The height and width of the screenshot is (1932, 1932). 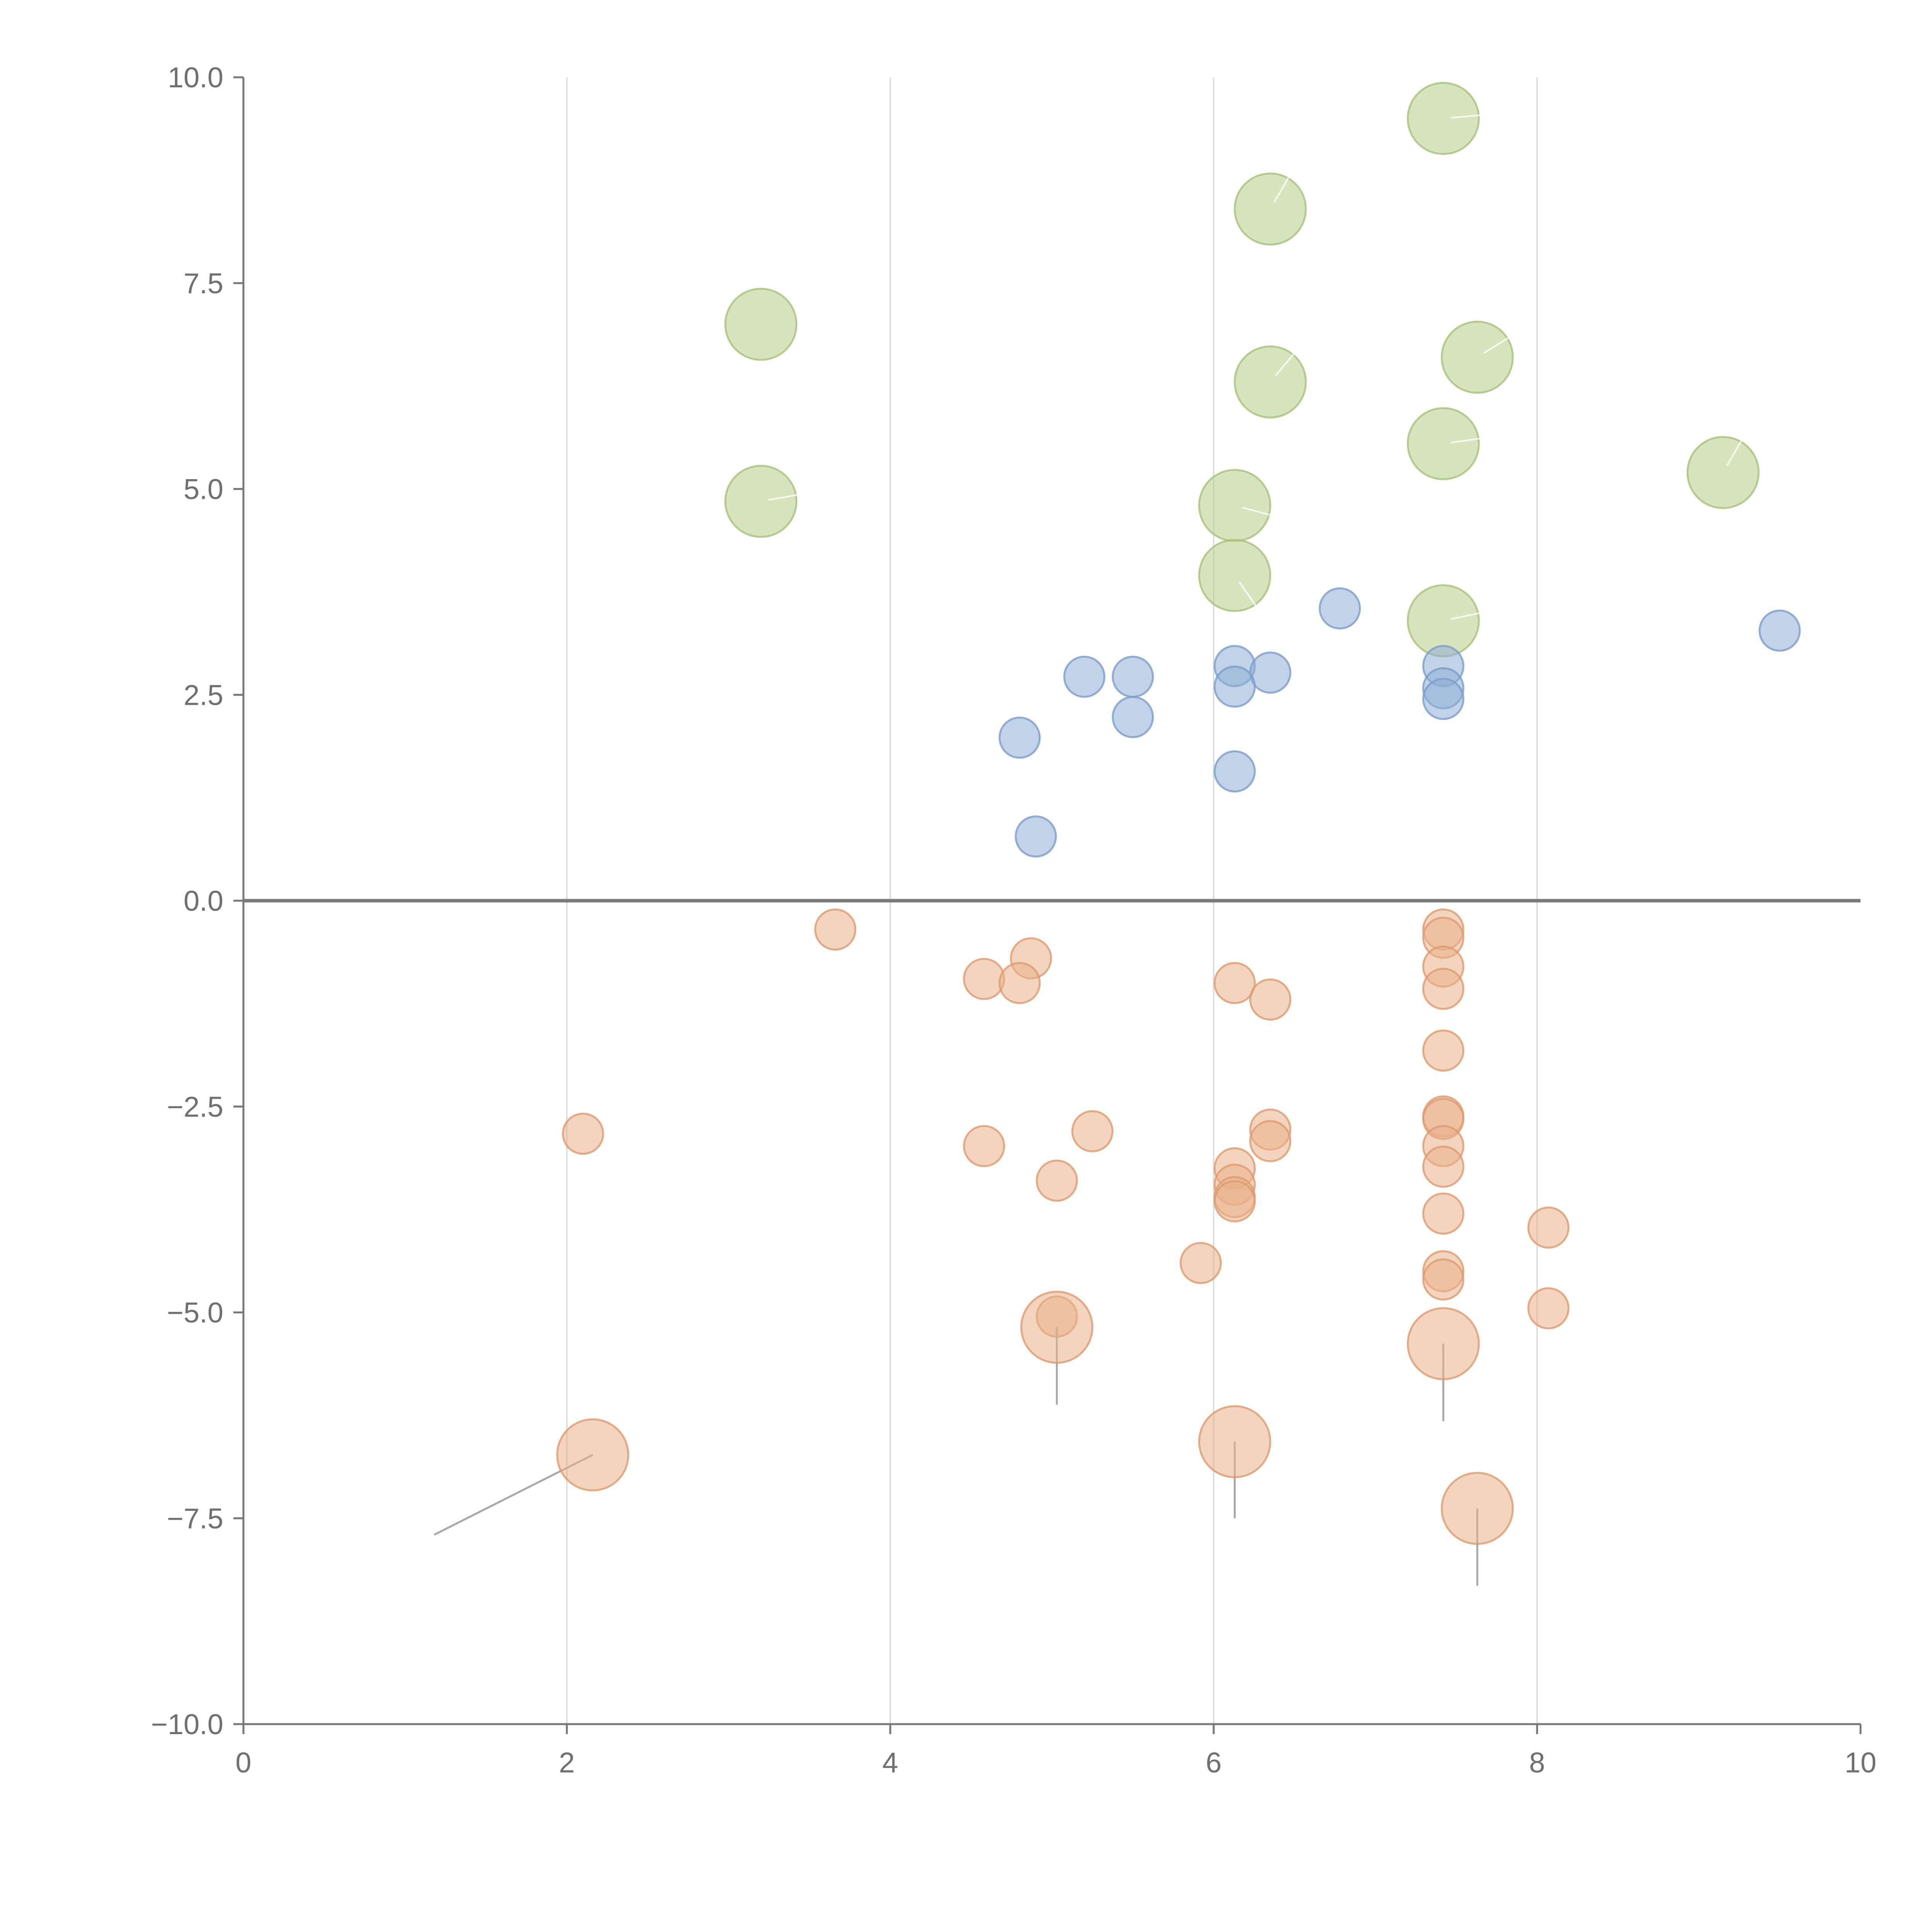 What do you see at coordinates (1213, 1763) in the screenshot?
I see `x-tick-label: 6` at bounding box center [1213, 1763].